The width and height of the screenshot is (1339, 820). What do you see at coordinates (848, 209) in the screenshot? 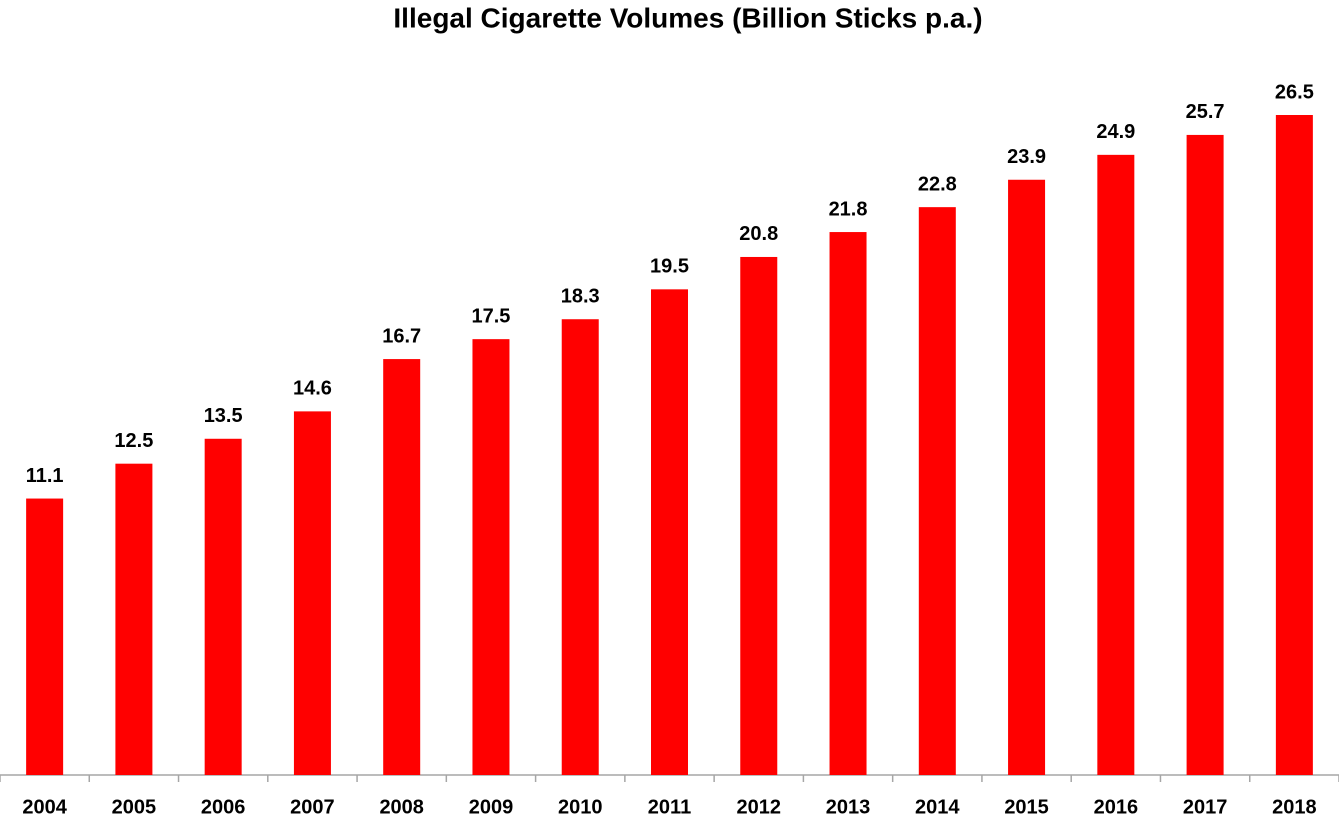
I see `value-label: 21.8` at bounding box center [848, 209].